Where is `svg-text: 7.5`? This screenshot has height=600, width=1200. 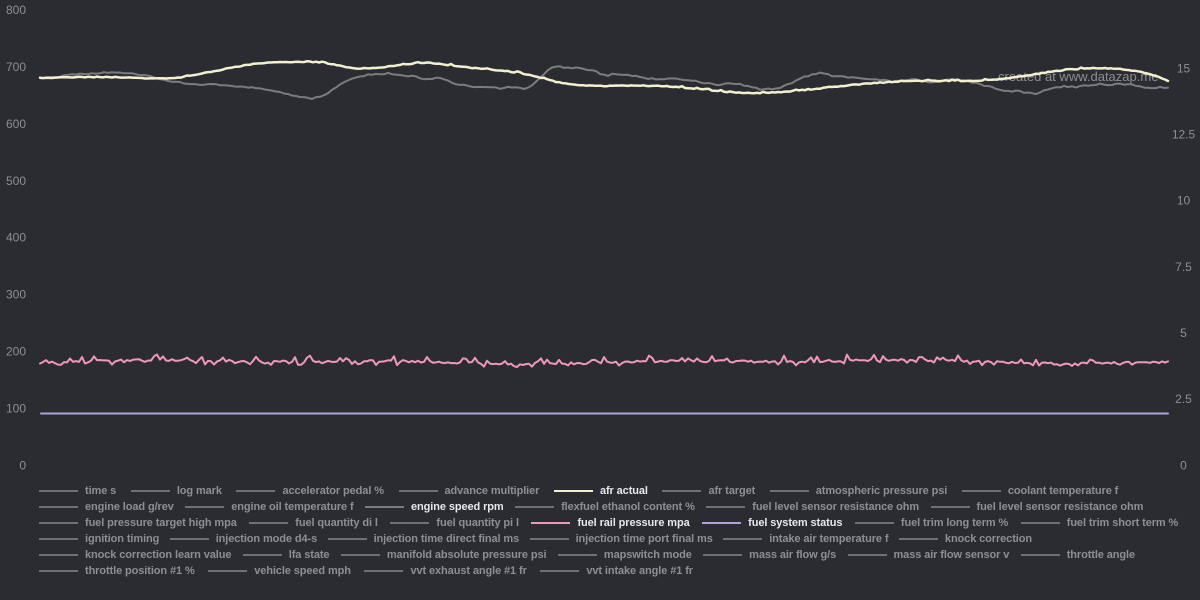 svg-text: 7.5 is located at coordinates (1183, 267).